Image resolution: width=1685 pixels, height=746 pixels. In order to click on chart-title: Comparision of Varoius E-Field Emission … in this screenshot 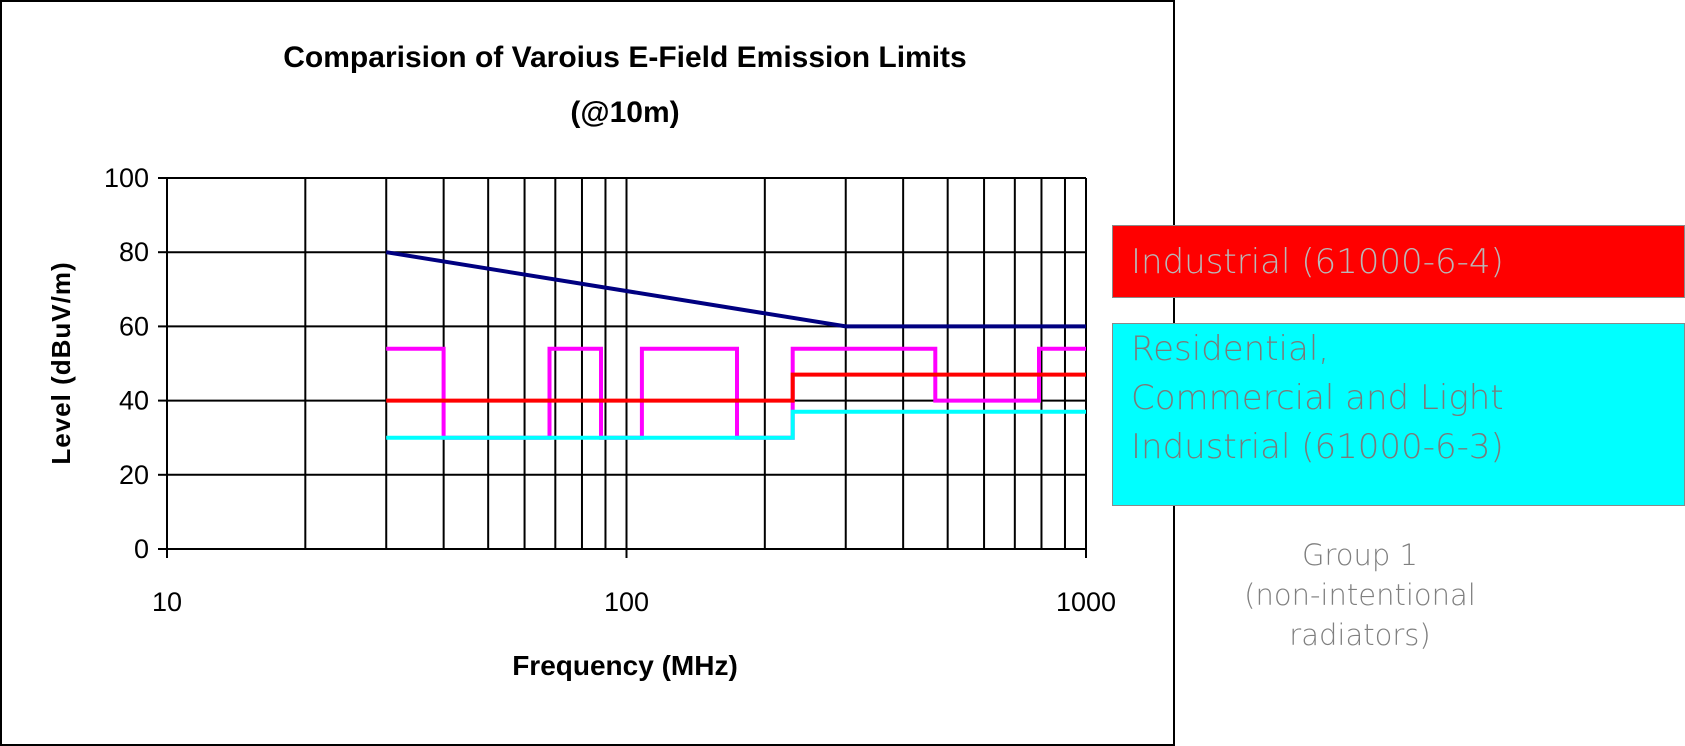, I will do `click(625, 57)`.